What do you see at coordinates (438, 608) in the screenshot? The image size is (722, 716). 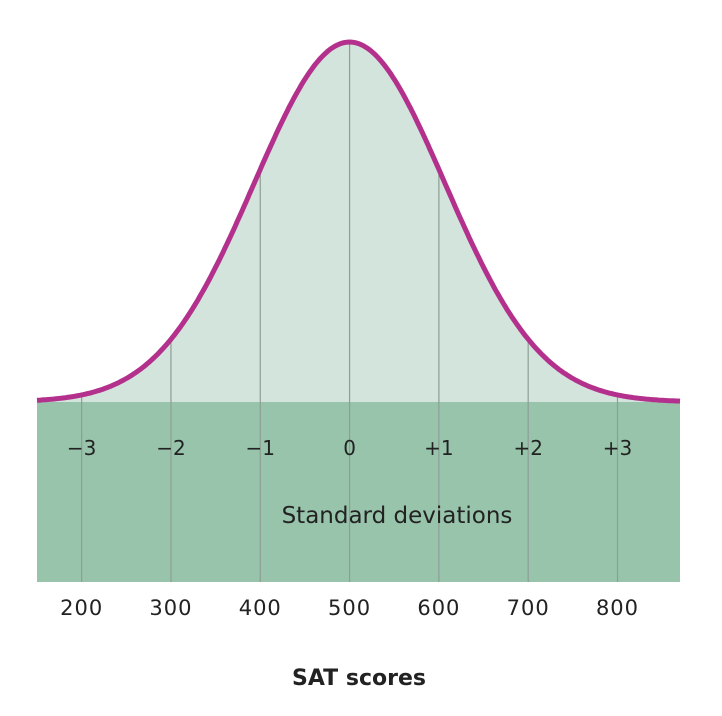 I see `score-tick-label: 600` at bounding box center [438, 608].